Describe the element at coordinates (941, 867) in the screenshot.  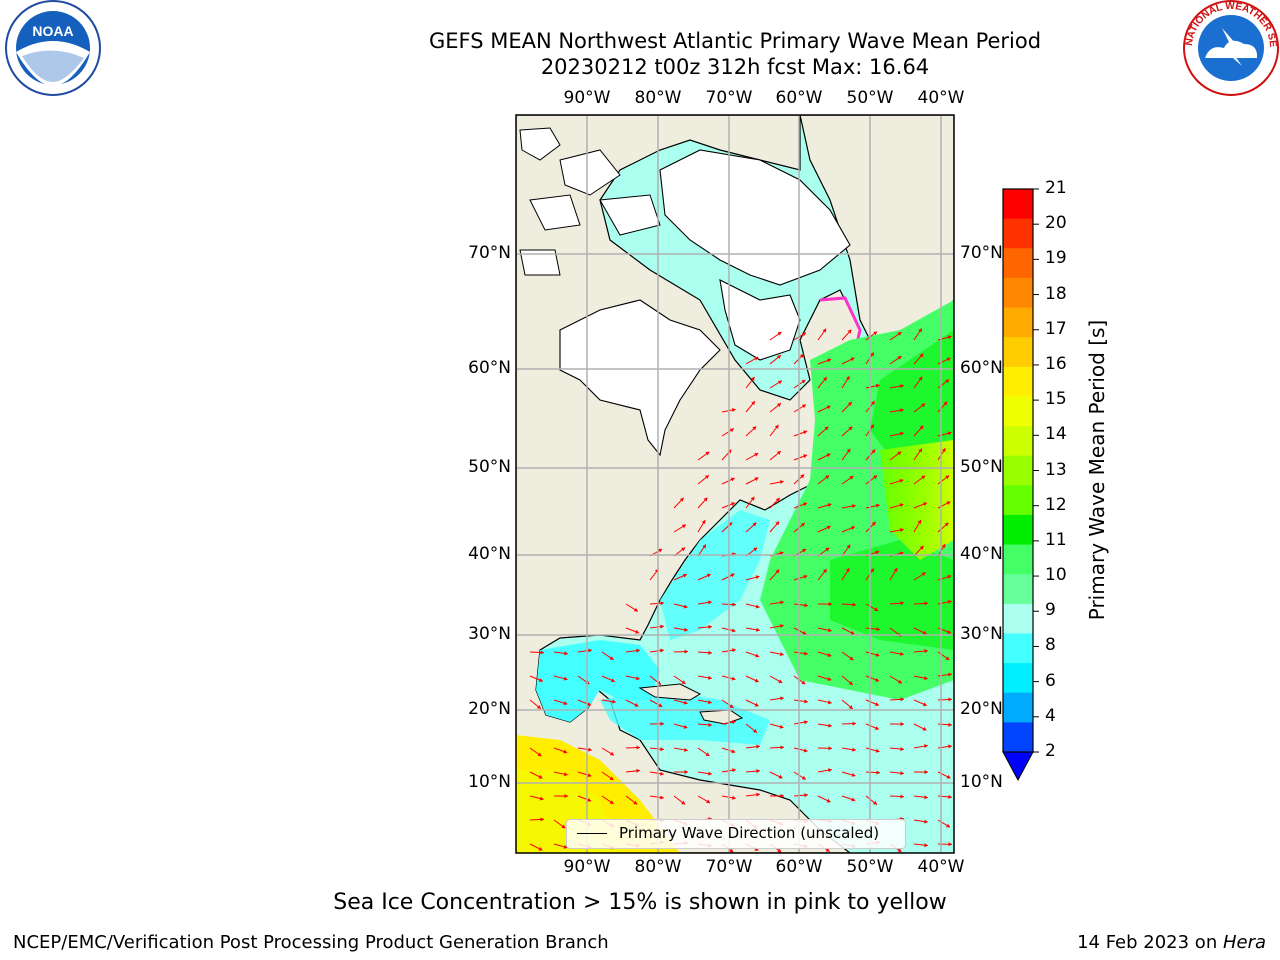
I see `lon-tick-bottom: 40°W` at that location.